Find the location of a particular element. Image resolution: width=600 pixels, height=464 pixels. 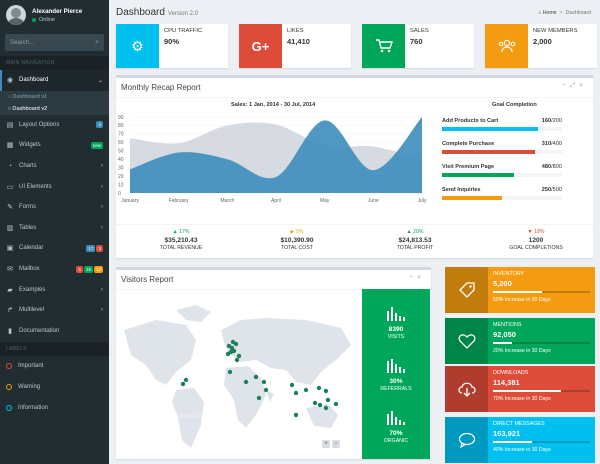

sidebar-item-multilevel: ↱ Multilevel ‹ is located at coordinates (54, 310).